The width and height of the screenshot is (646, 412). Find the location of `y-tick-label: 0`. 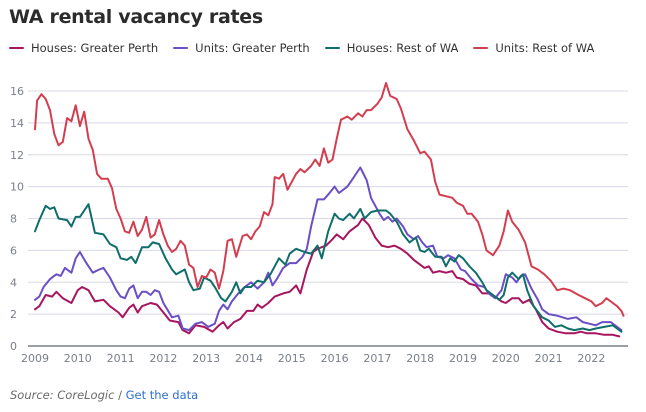

y-tick-label: 0 is located at coordinates (13, 346).